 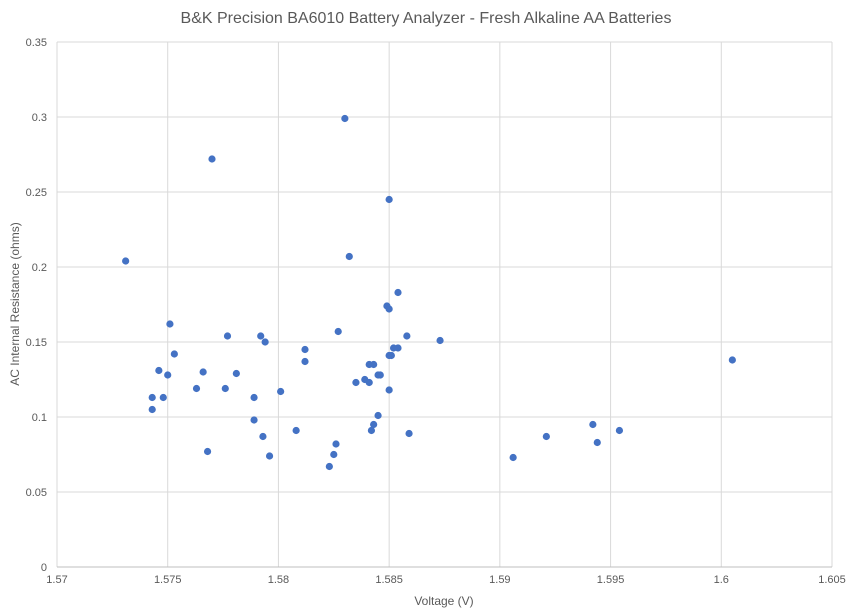 What do you see at coordinates (278, 580) in the screenshot?
I see `x-tick-label: 1.58` at bounding box center [278, 580].